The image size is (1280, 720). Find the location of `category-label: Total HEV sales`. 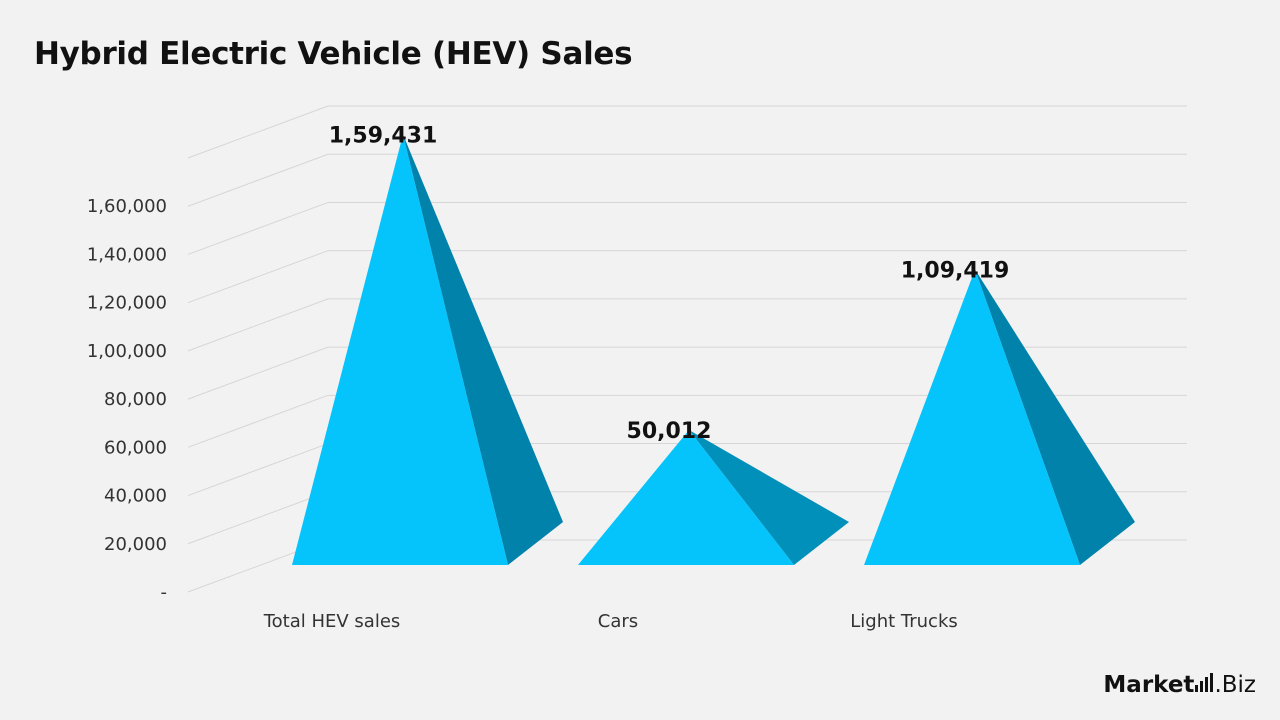

category-label: Total HEV sales is located at coordinates (332, 621).